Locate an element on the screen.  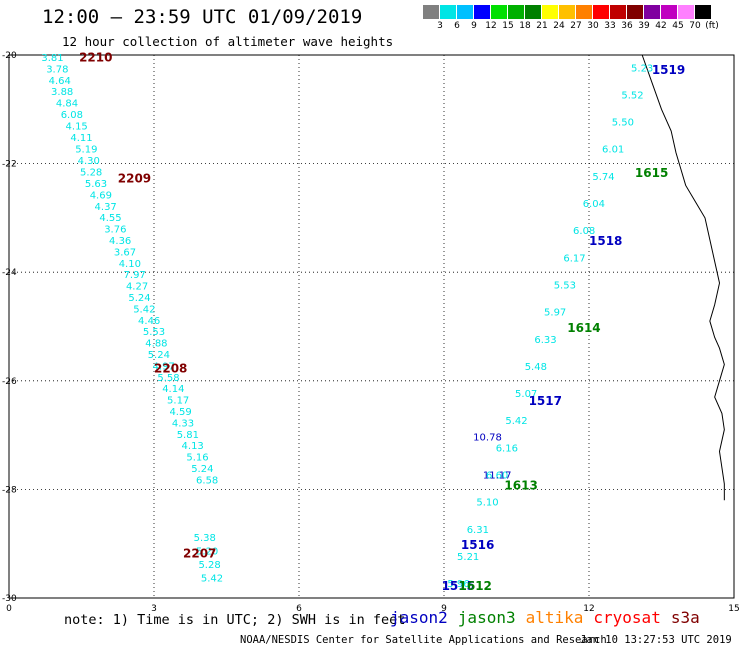
satellite-legend-cryosat: cryosat is located at coordinates (627, 617).